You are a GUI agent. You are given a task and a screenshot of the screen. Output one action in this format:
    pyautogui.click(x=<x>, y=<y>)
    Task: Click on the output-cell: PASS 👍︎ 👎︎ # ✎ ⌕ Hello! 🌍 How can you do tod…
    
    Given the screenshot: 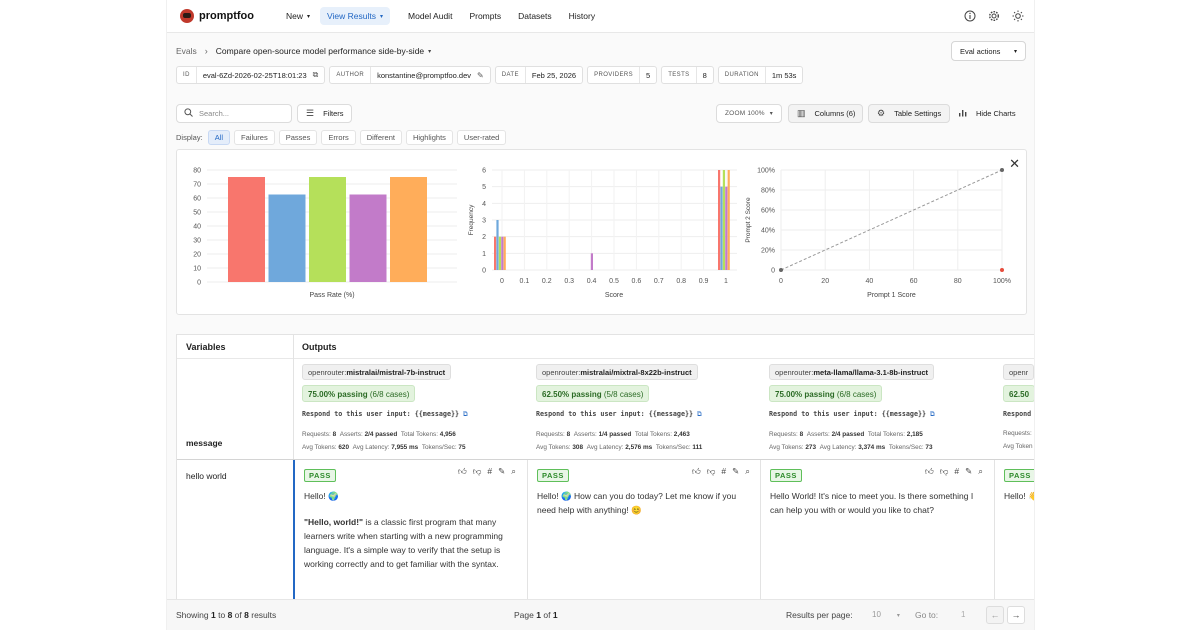 What is the action you would take?
    pyautogui.click(x=643, y=529)
    